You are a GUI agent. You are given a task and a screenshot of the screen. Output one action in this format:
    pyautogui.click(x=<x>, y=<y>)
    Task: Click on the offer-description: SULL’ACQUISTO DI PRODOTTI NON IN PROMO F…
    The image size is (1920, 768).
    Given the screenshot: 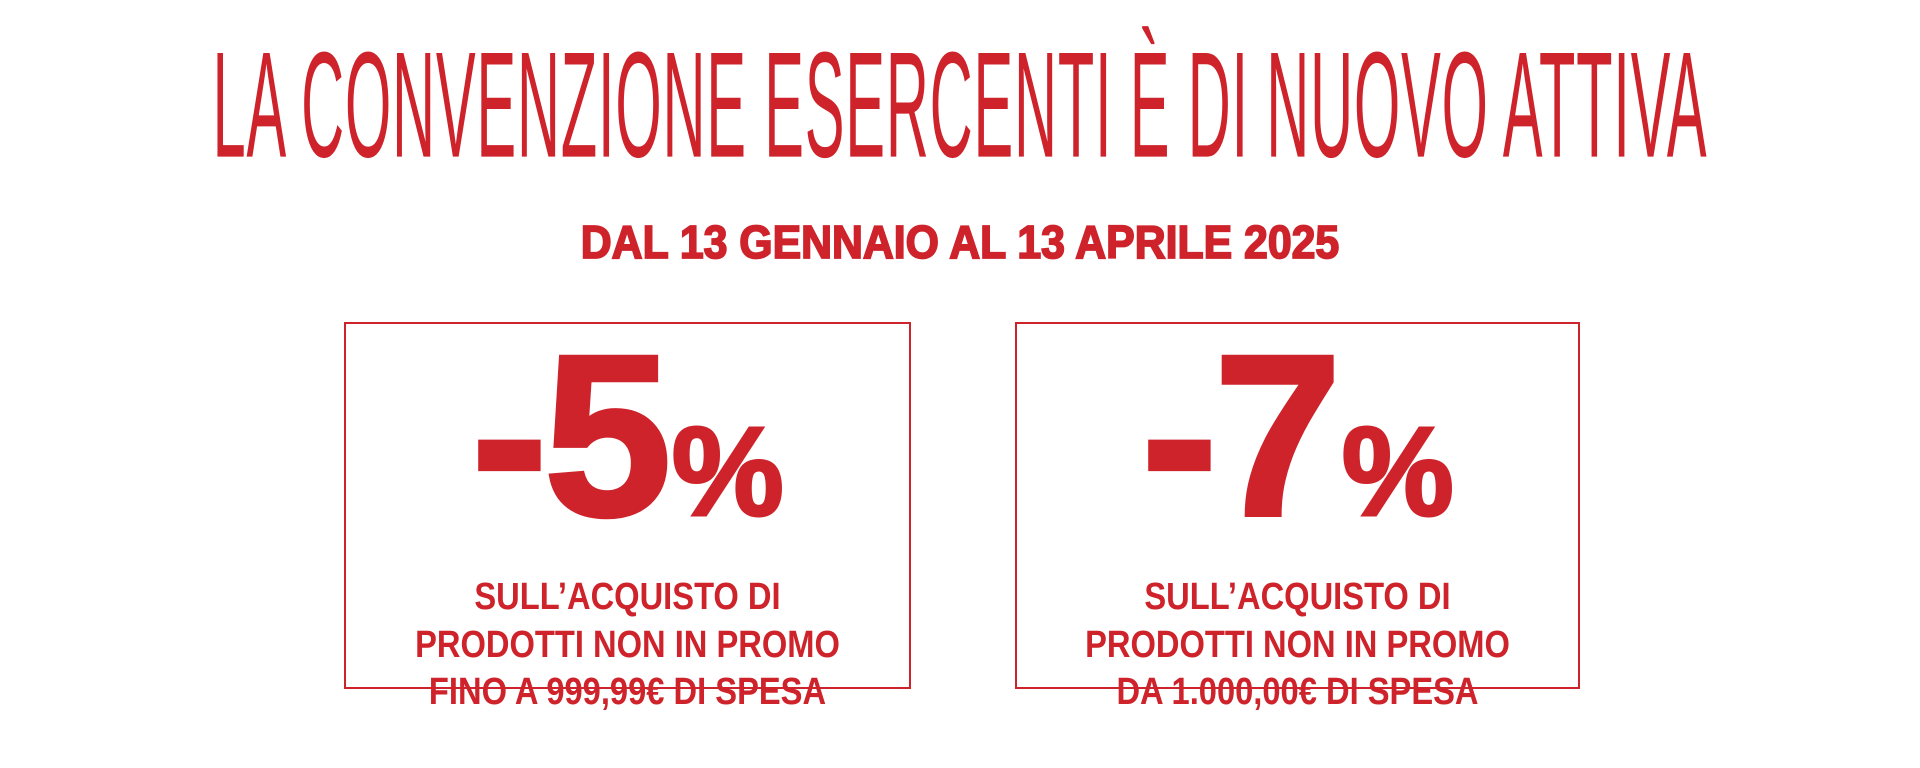 What is the action you would take?
    pyautogui.click(x=627, y=645)
    